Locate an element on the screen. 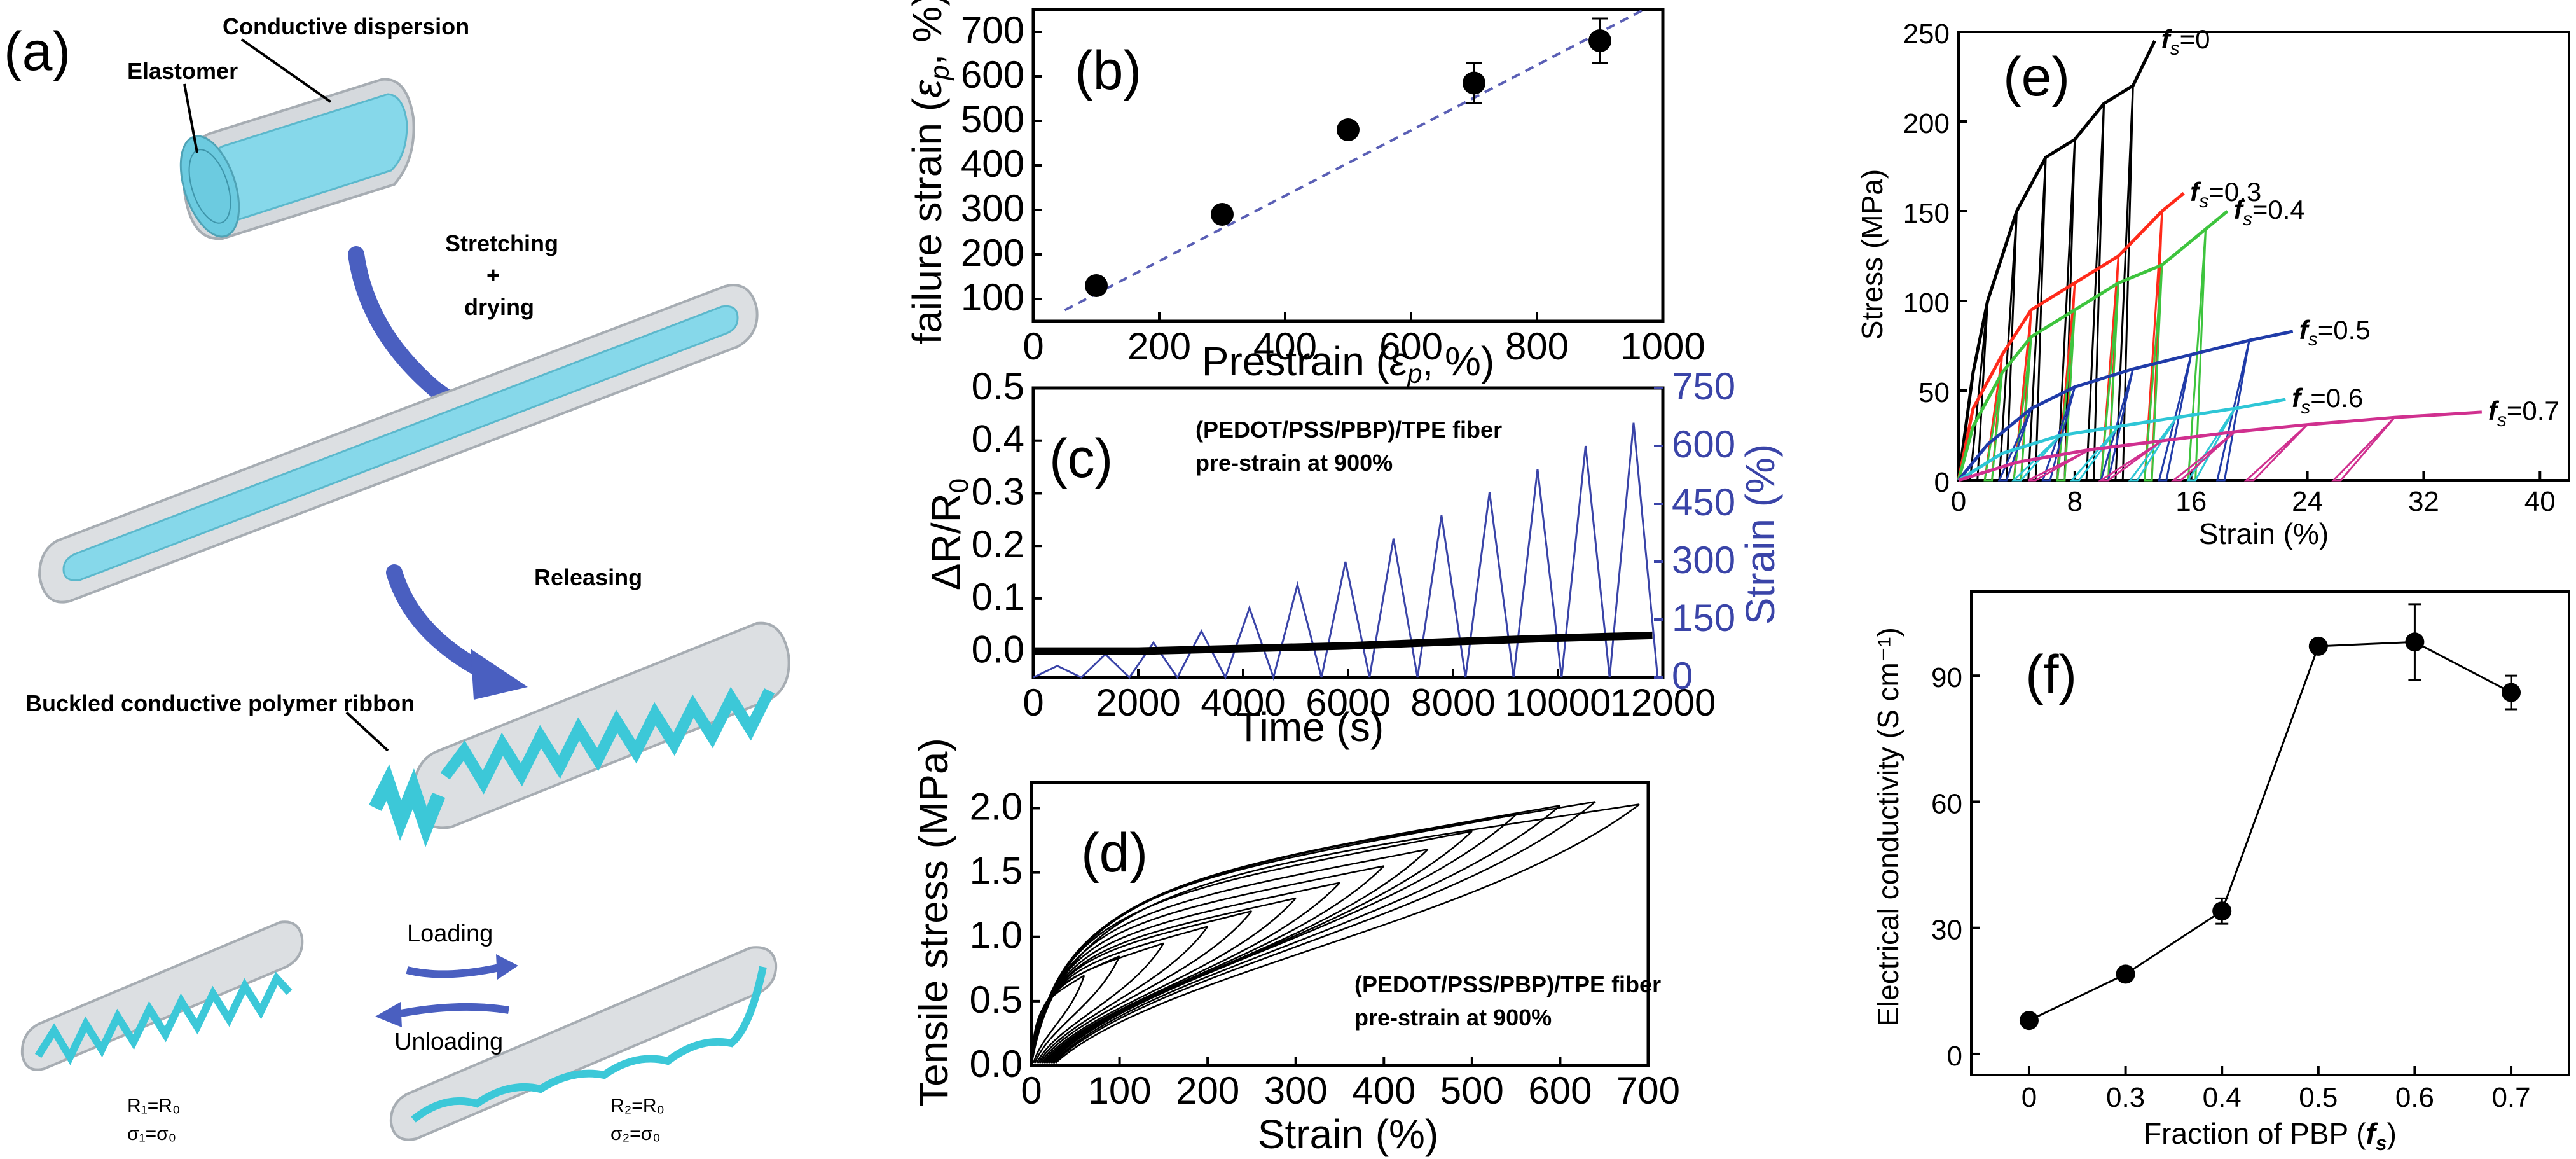  x-tick-label: 0.6 is located at coordinates (2414, 1097).